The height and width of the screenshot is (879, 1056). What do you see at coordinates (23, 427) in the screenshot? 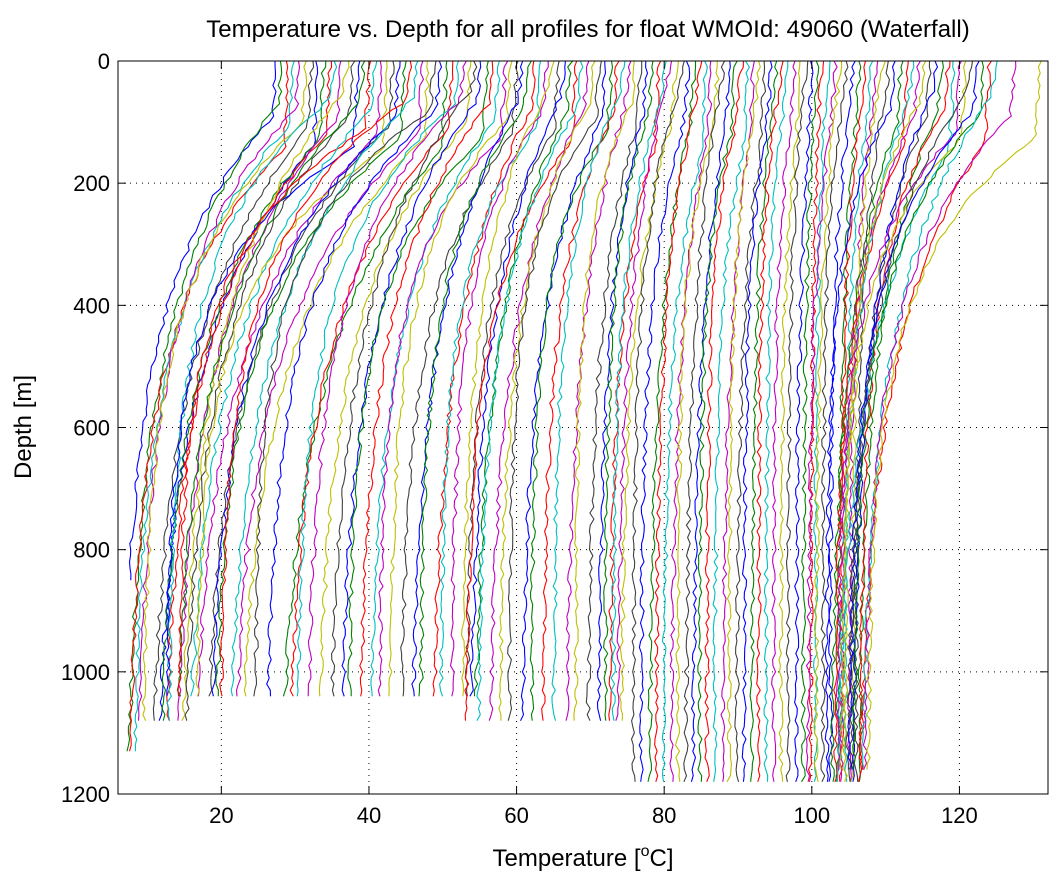
I see `y-axis-label: Depth [m]` at bounding box center [23, 427].